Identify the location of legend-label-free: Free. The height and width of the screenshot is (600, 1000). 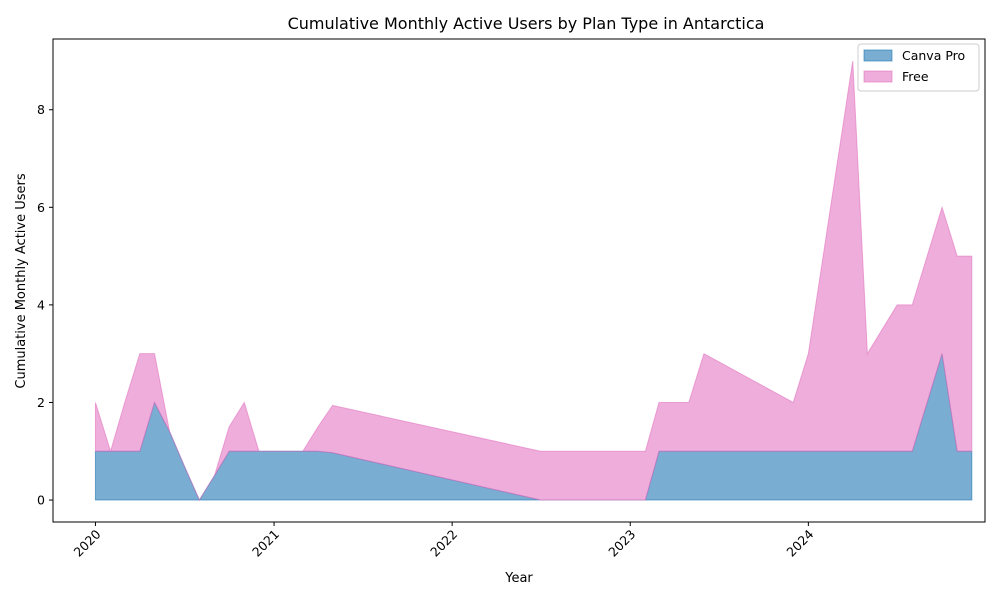
(915, 76).